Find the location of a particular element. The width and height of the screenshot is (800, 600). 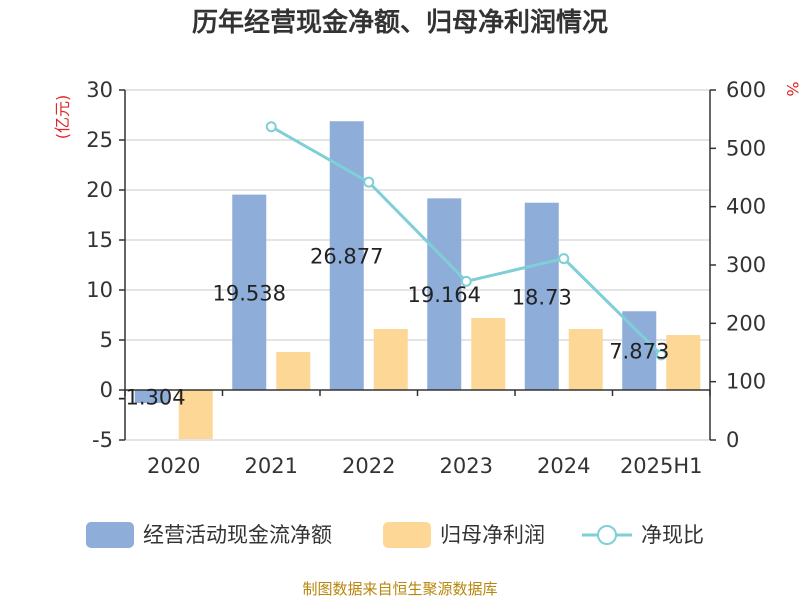

x-tick-label: 2022 is located at coordinates (368, 466).